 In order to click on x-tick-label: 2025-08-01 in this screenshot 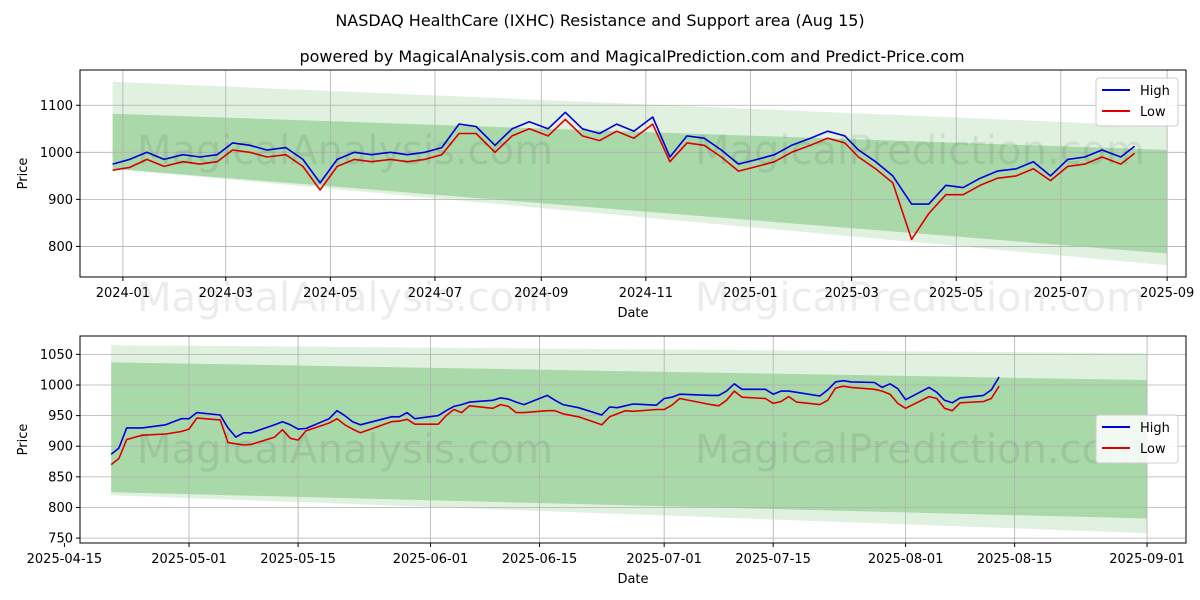, I will do `click(906, 559)`.